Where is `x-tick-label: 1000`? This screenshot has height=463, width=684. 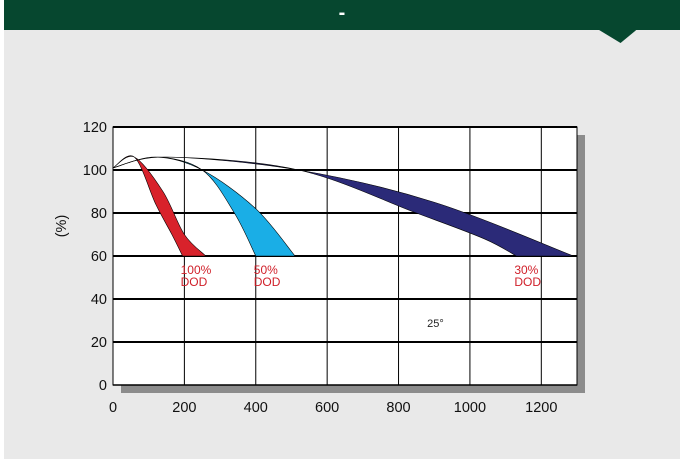
x-tick-label: 1000 is located at coordinates (470, 408).